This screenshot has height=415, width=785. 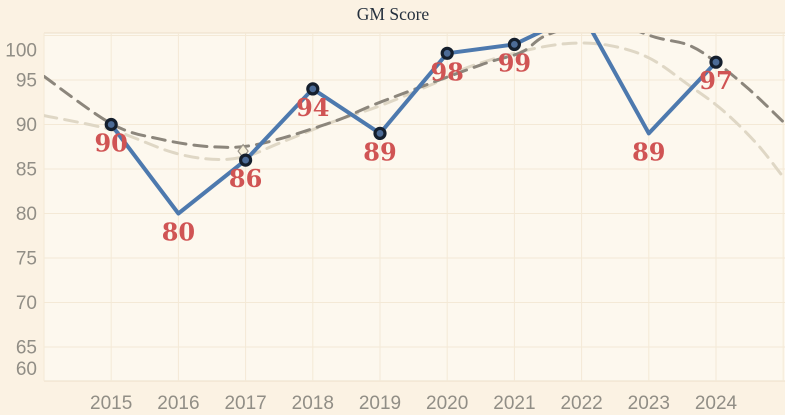 I want to click on data-point-2019, so click(x=380, y=133).